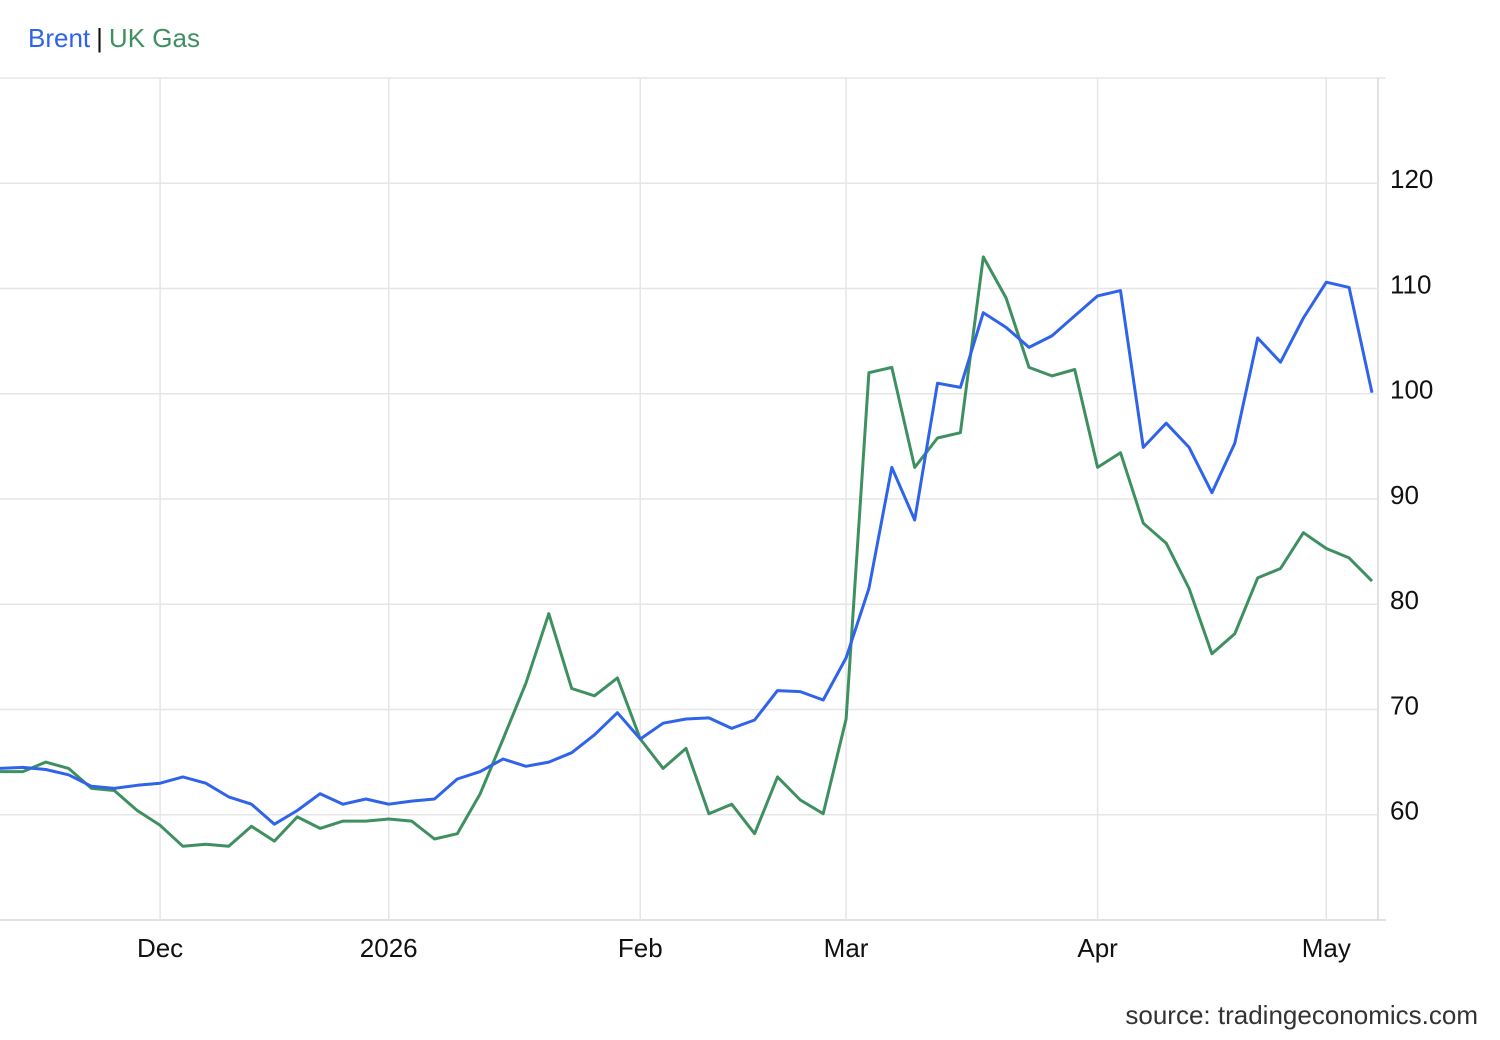 Image resolution: width=1500 pixels, height=1040 pixels. What do you see at coordinates (1404, 705) in the screenshot?
I see `y-tick-label: 70` at bounding box center [1404, 705].